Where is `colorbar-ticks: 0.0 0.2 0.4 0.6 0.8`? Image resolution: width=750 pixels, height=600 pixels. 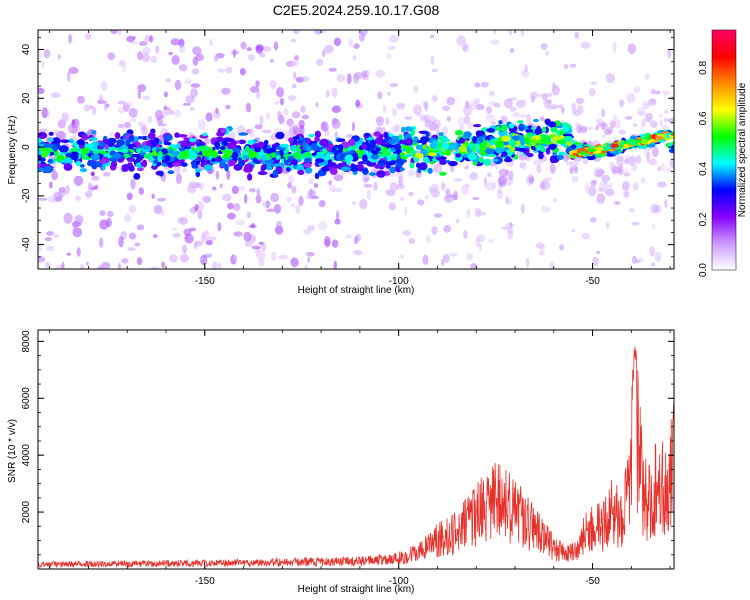 colorbar-ticks: 0.0 0.2 0.4 0.6 0.8 is located at coordinates (703, 169).